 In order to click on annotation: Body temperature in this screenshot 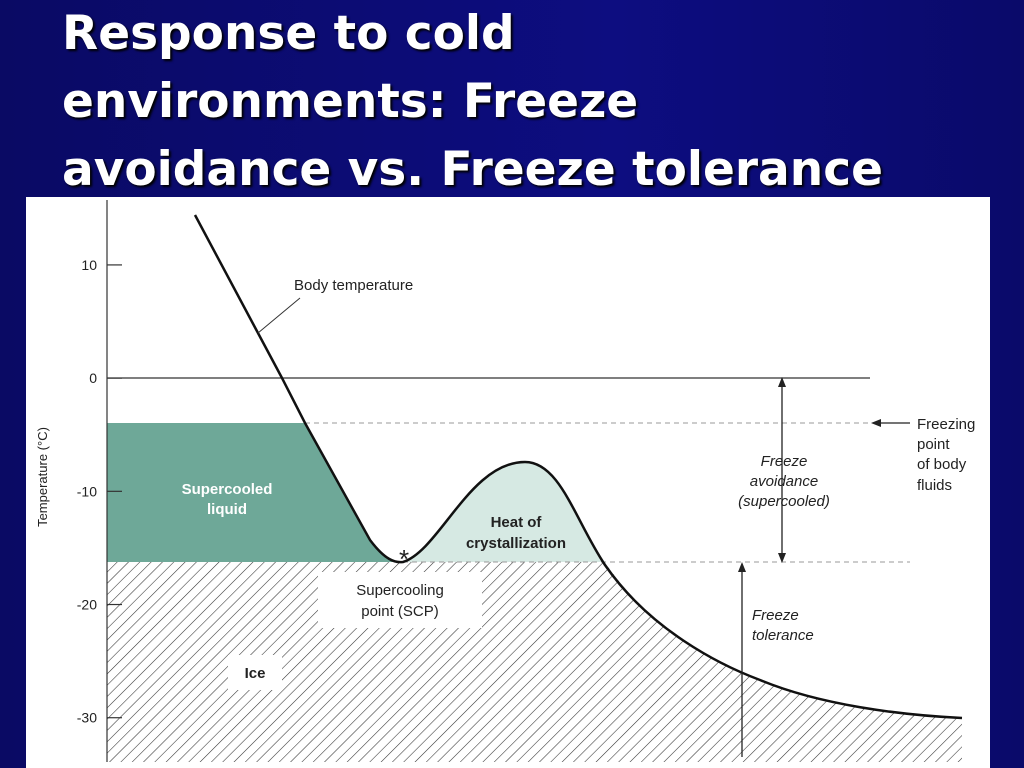, I will do `click(353, 285)`.